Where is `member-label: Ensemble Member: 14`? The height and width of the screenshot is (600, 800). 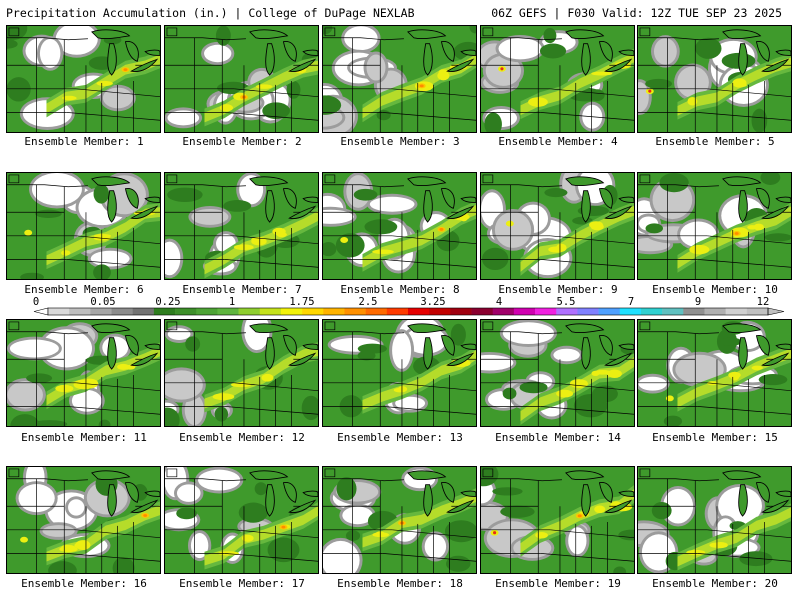
member-label: Ensemble Member: 14 is located at coordinates (558, 437).